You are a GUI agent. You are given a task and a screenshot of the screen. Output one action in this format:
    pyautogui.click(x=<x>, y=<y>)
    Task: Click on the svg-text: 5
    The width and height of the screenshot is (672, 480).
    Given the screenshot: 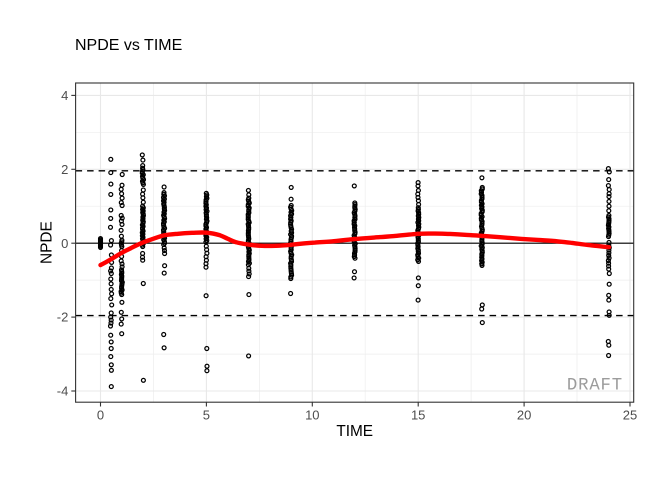 What is the action you would take?
    pyautogui.click(x=206, y=415)
    